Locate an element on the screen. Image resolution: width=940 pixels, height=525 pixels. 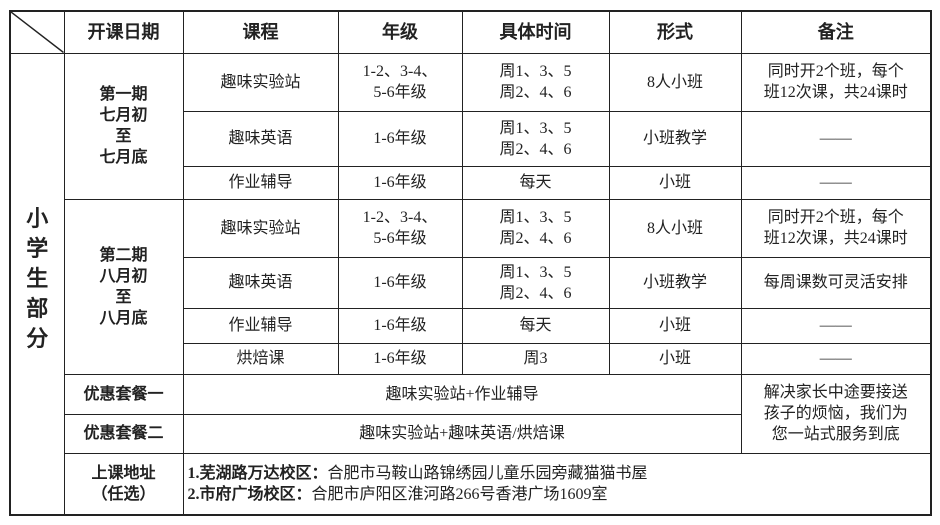
header-date: 开课日期 is located at coordinates (123, 32).